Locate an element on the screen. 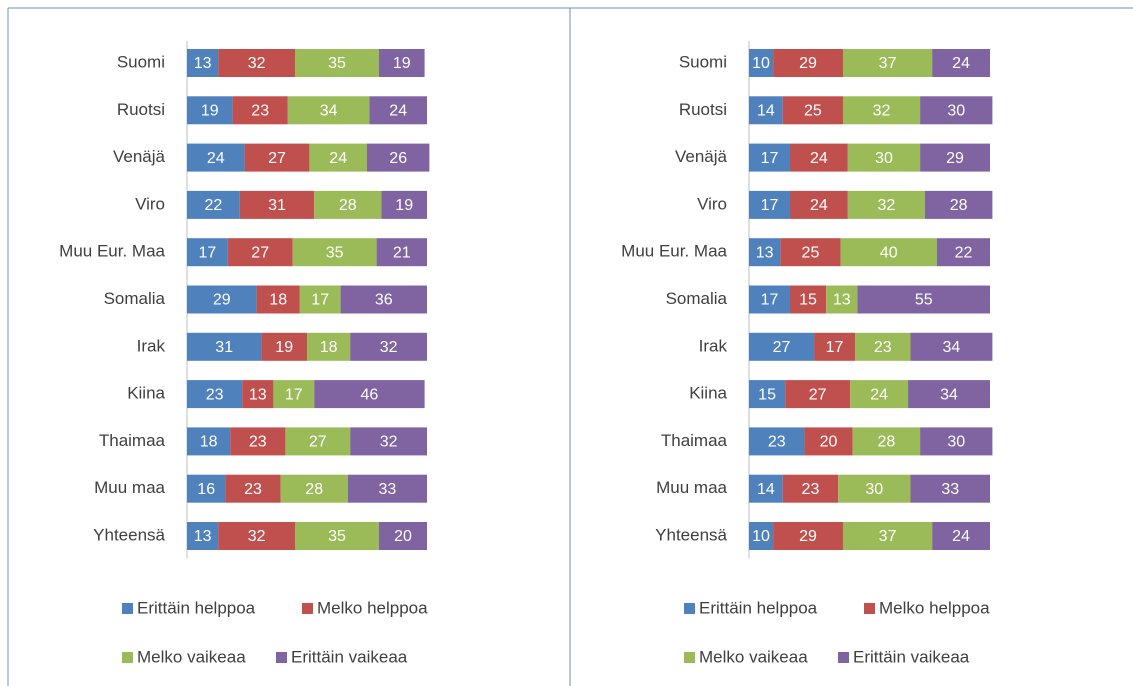 This screenshot has width=1133, height=686. category-label: Viro is located at coordinates (712, 203).